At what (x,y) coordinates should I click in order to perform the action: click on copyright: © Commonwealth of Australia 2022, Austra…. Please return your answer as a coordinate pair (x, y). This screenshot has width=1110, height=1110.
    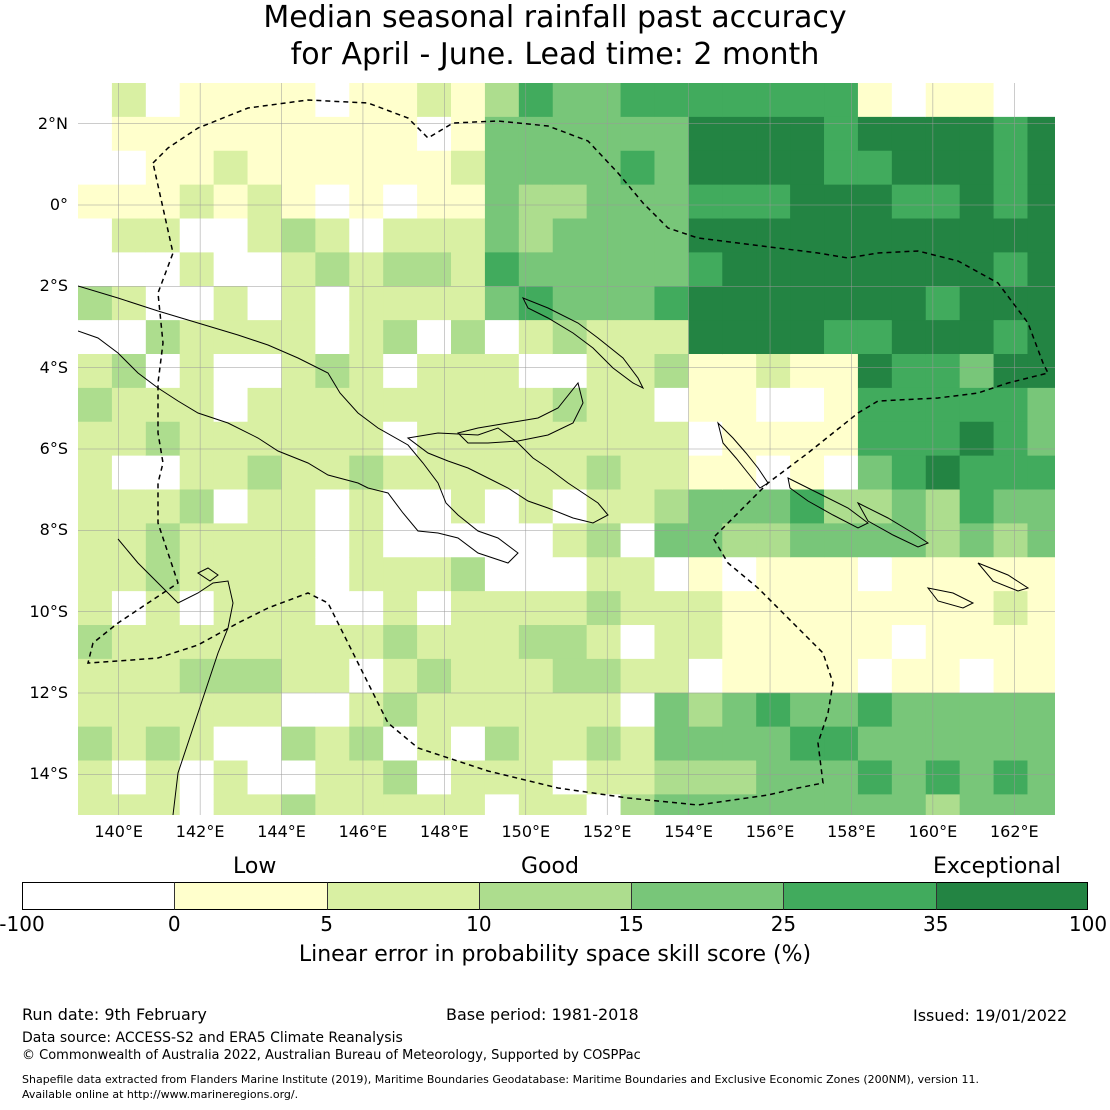
    Looking at the image, I should click on (331, 1055).